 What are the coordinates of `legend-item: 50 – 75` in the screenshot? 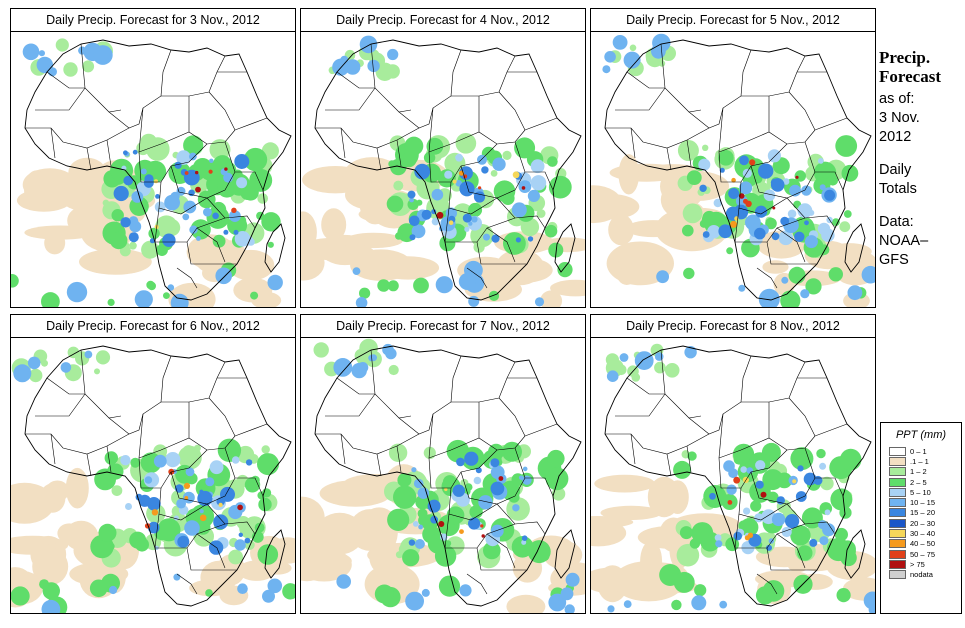 It's located at (921, 554).